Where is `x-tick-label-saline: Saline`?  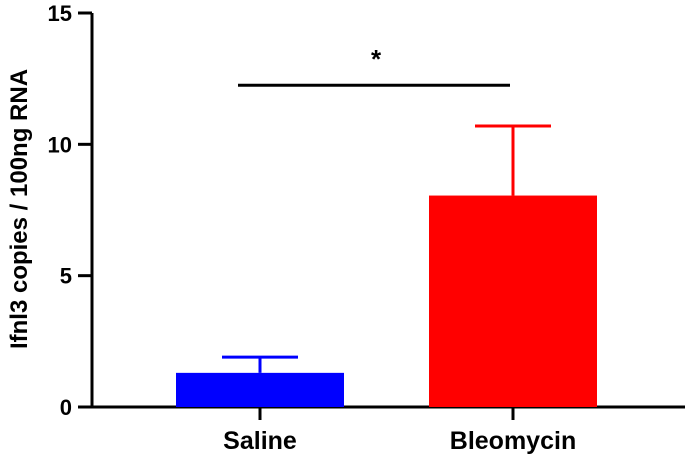
x-tick-label-saline: Saline is located at coordinates (260, 441).